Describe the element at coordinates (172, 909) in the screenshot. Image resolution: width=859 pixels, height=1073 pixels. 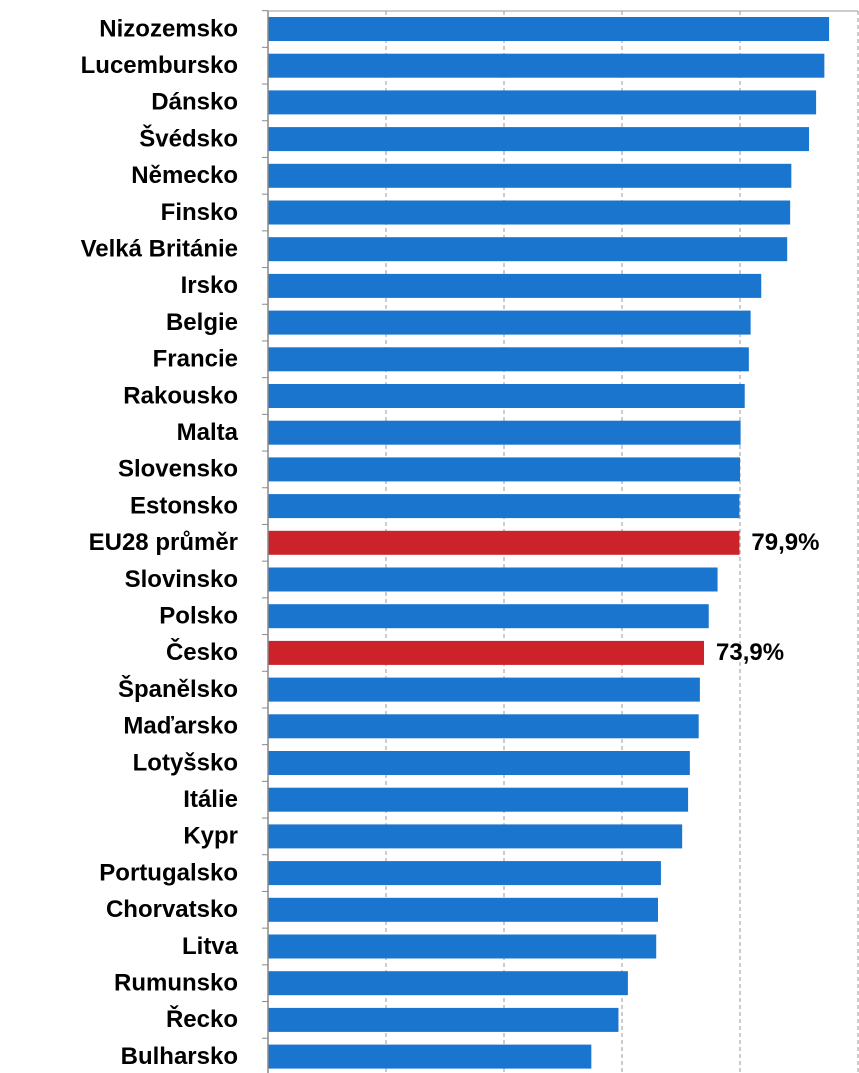
I see `y-tick-label: Chorvatsko` at that location.